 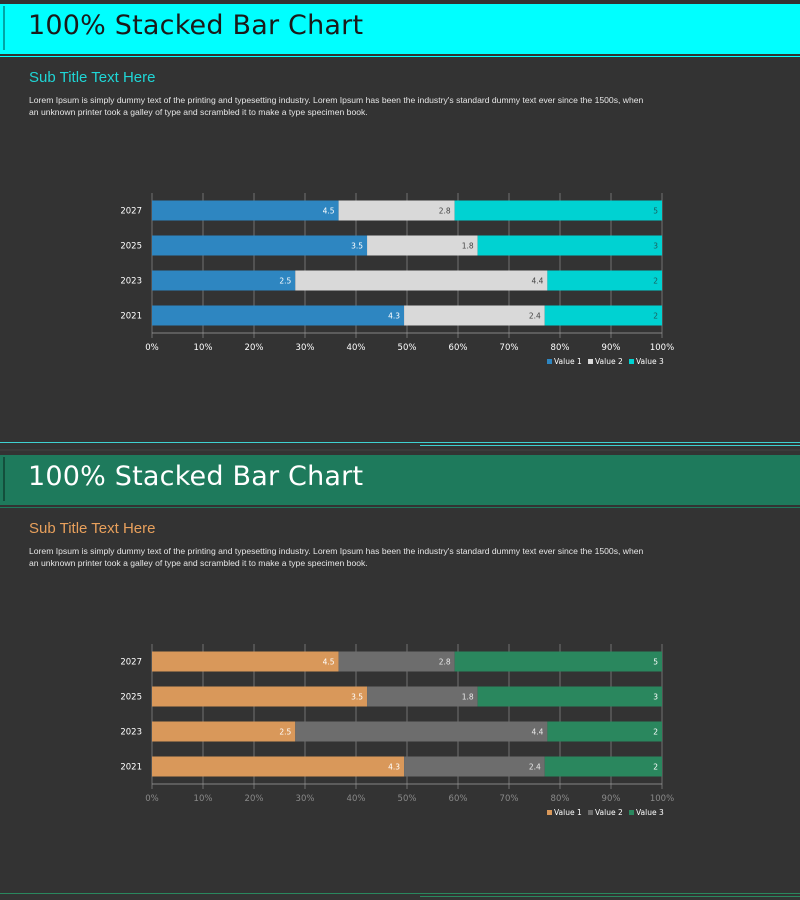 What do you see at coordinates (537, 732) in the screenshot?
I see `data-label: 4.4` at bounding box center [537, 732].